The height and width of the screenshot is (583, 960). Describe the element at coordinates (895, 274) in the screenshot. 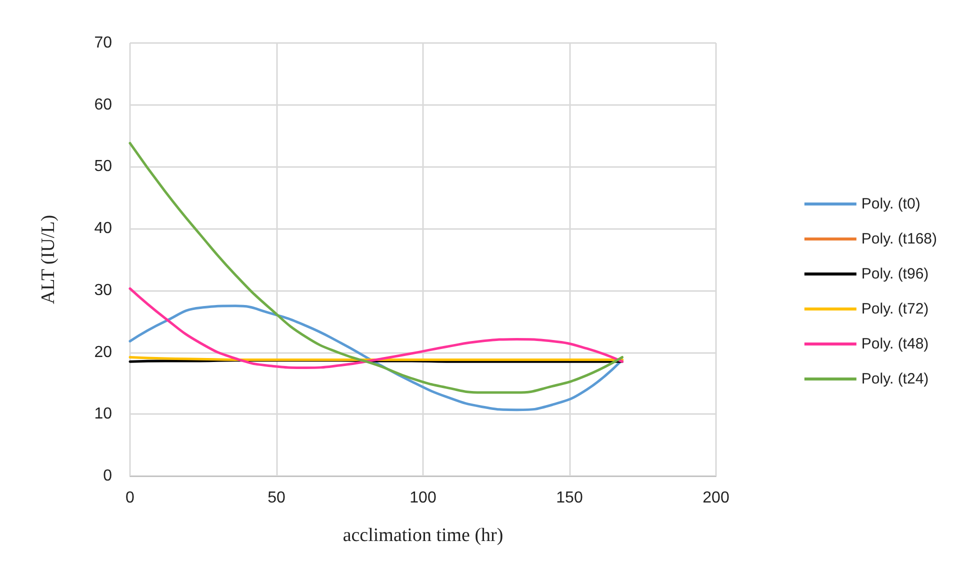

I see `legend-label: Poly. (t96)` at that location.